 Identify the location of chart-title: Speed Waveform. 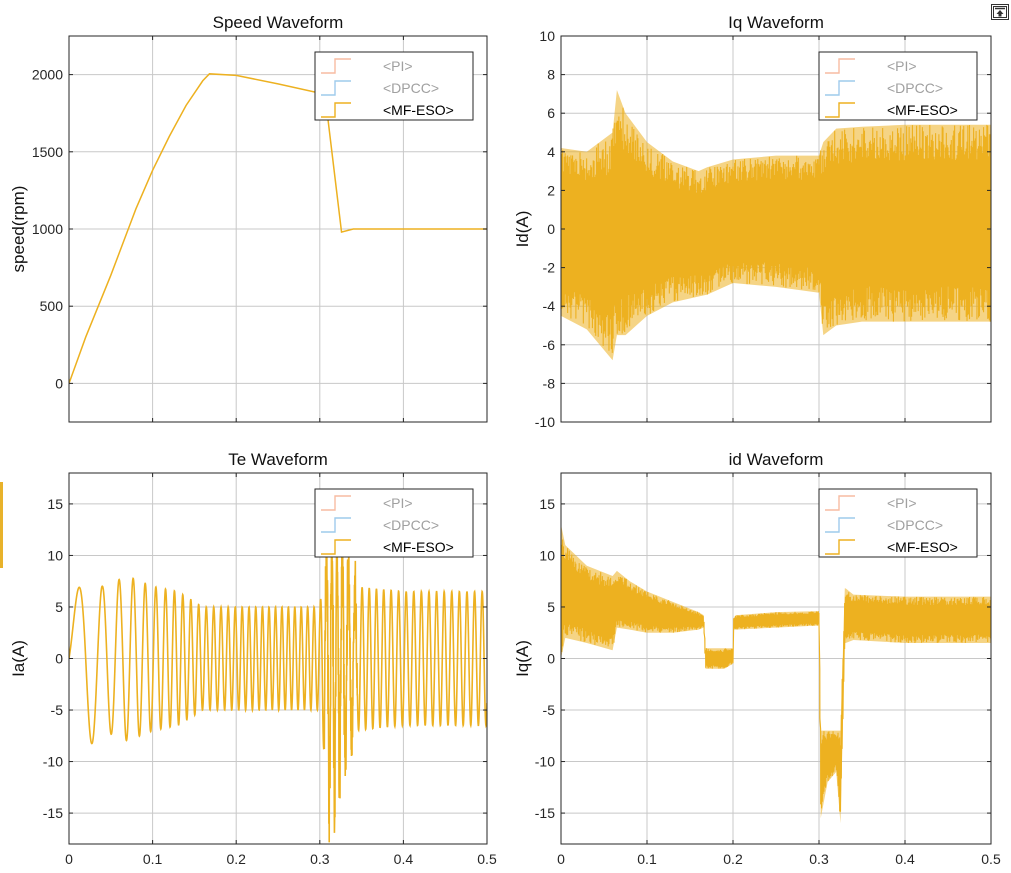
(278, 22).